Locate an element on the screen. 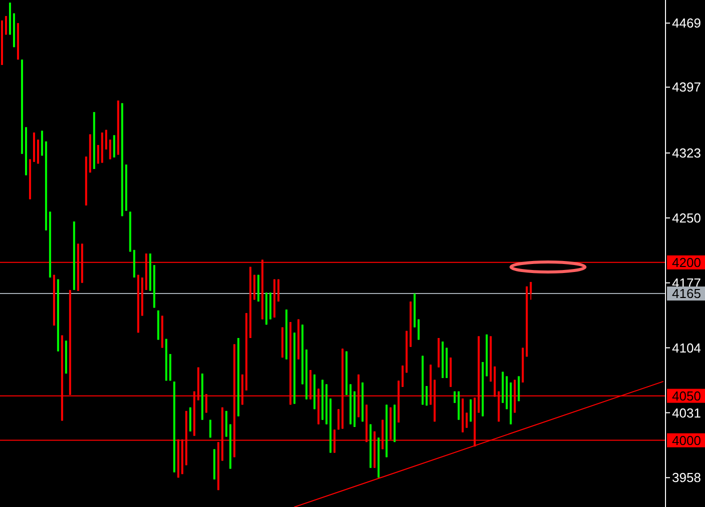 The image size is (705, 507). y-tick-label: 3958 is located at coordinates (686, 478).